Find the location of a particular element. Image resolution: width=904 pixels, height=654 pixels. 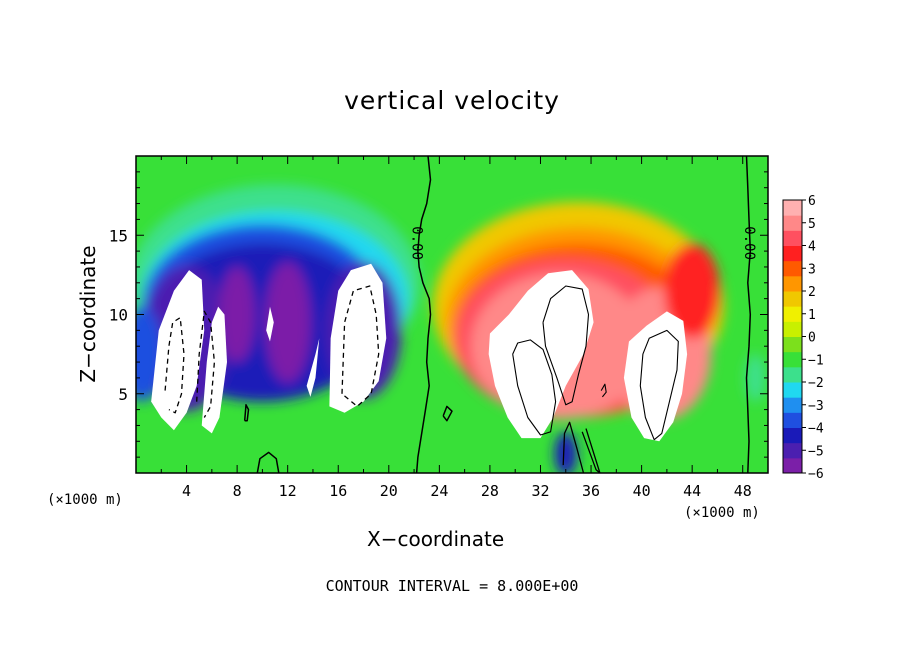

x-unit-label-right: (×1000 m) is located at coordinates (722, 513).